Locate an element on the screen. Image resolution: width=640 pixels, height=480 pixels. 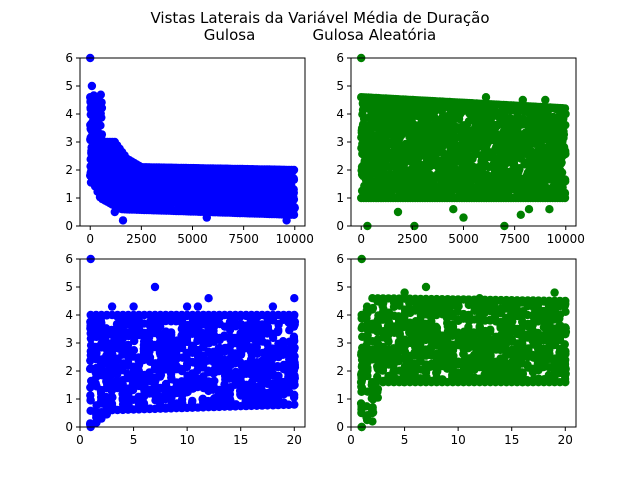
x-tick-label: 0 is located at coordinates (361, 239).